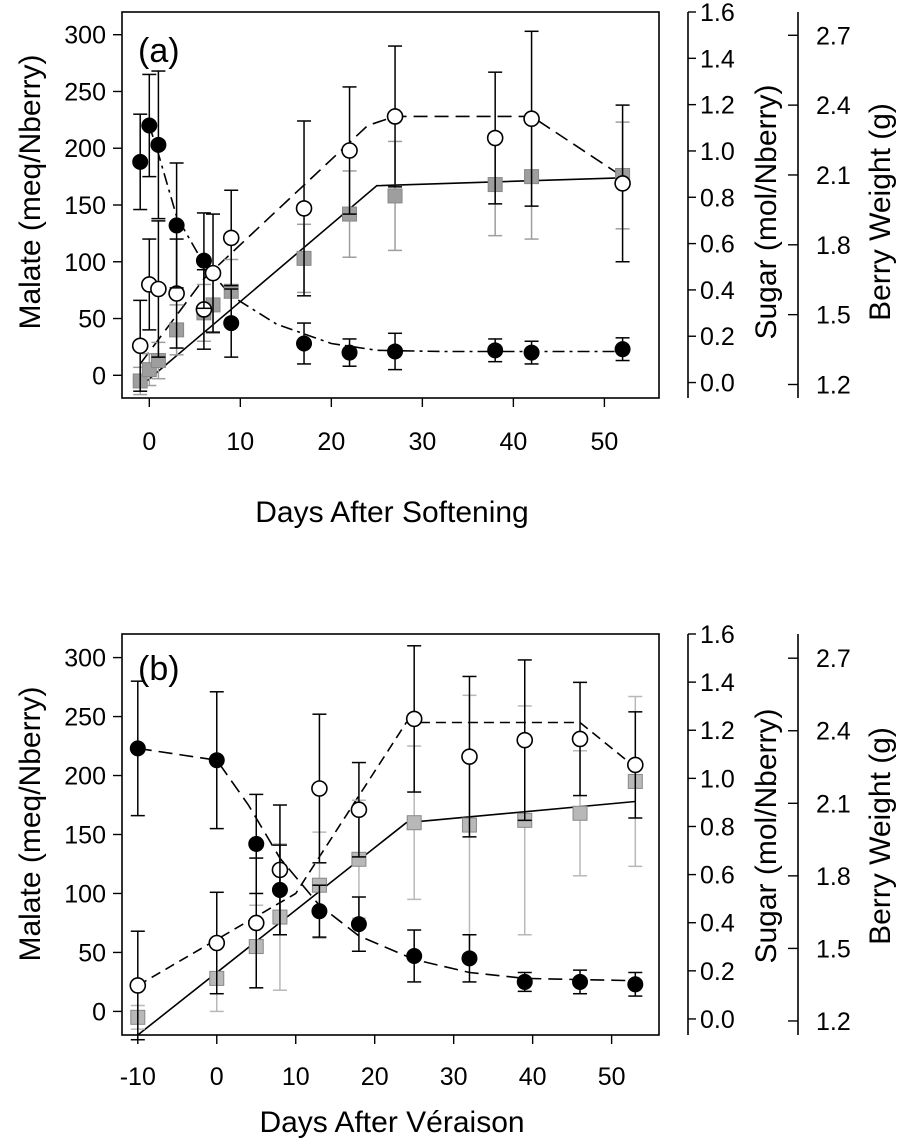 The width and height of the screenshot is (914, 1145). Describe the element at coordinates (717, 291) in the screenshot. I see `y-tick-label-sugar: 0.4` at that location.